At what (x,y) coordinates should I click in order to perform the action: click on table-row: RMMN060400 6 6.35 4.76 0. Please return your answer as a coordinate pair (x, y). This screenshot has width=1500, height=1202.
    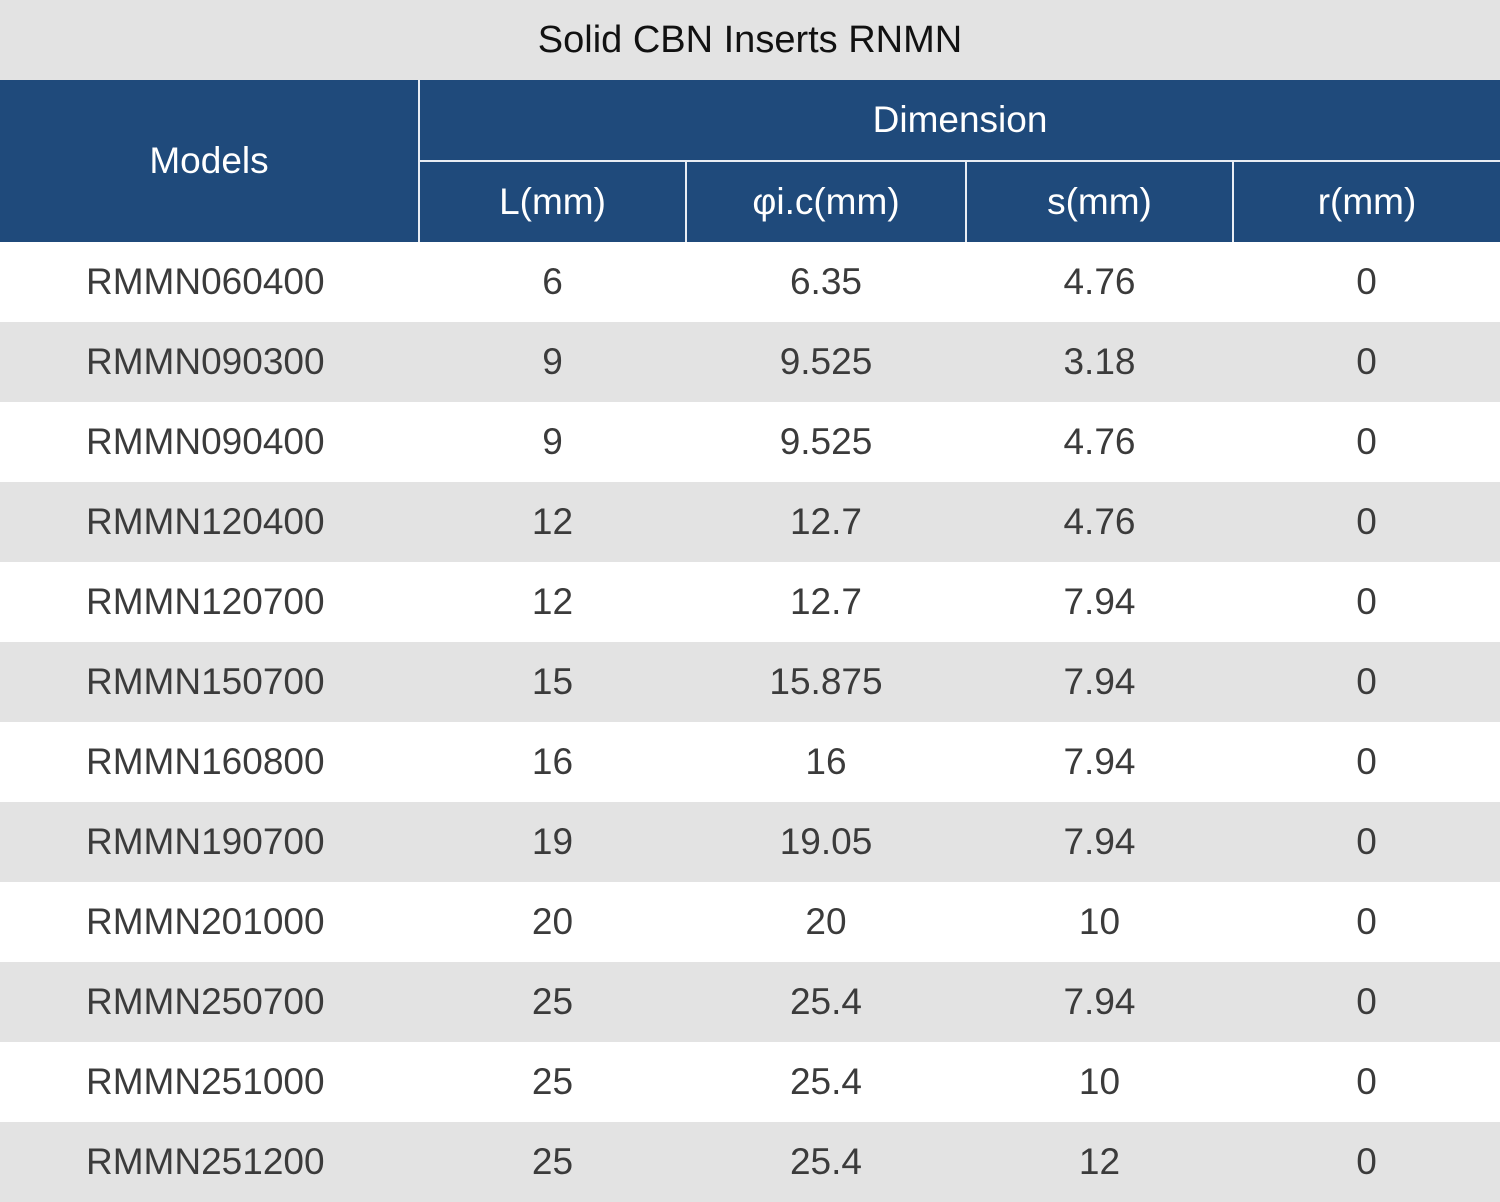
    Looking at the image, I should click on (750, 282).